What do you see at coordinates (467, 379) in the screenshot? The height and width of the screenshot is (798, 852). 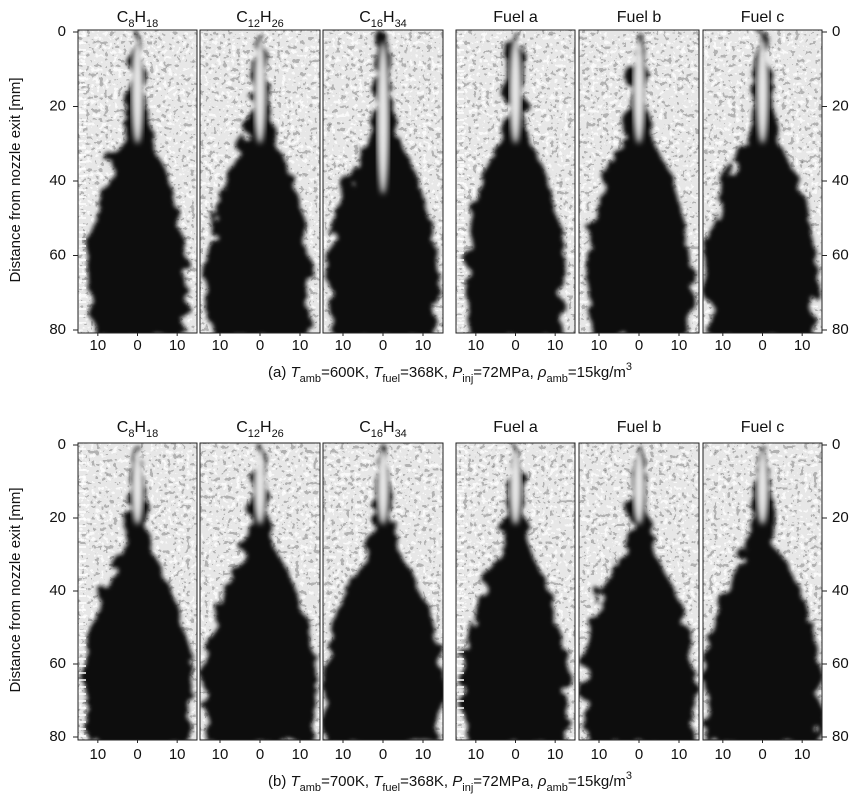 I see `text-run: inj` at bounding box center [467, 379].